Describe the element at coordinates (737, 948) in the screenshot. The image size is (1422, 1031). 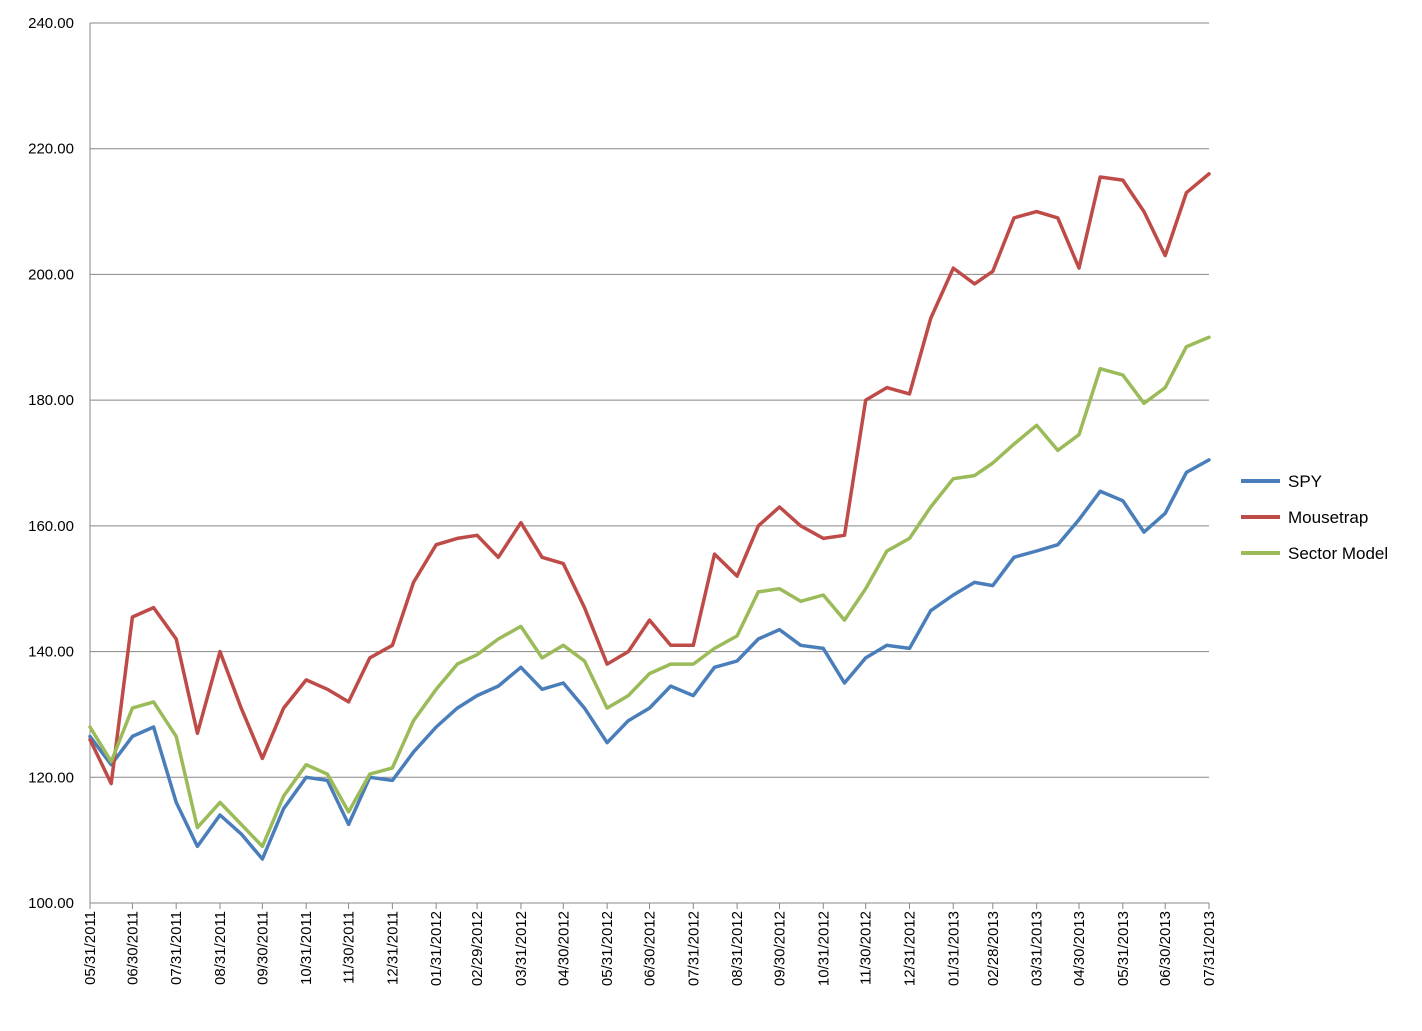
I see `x-tick-label: 08/31/2012` at that location.